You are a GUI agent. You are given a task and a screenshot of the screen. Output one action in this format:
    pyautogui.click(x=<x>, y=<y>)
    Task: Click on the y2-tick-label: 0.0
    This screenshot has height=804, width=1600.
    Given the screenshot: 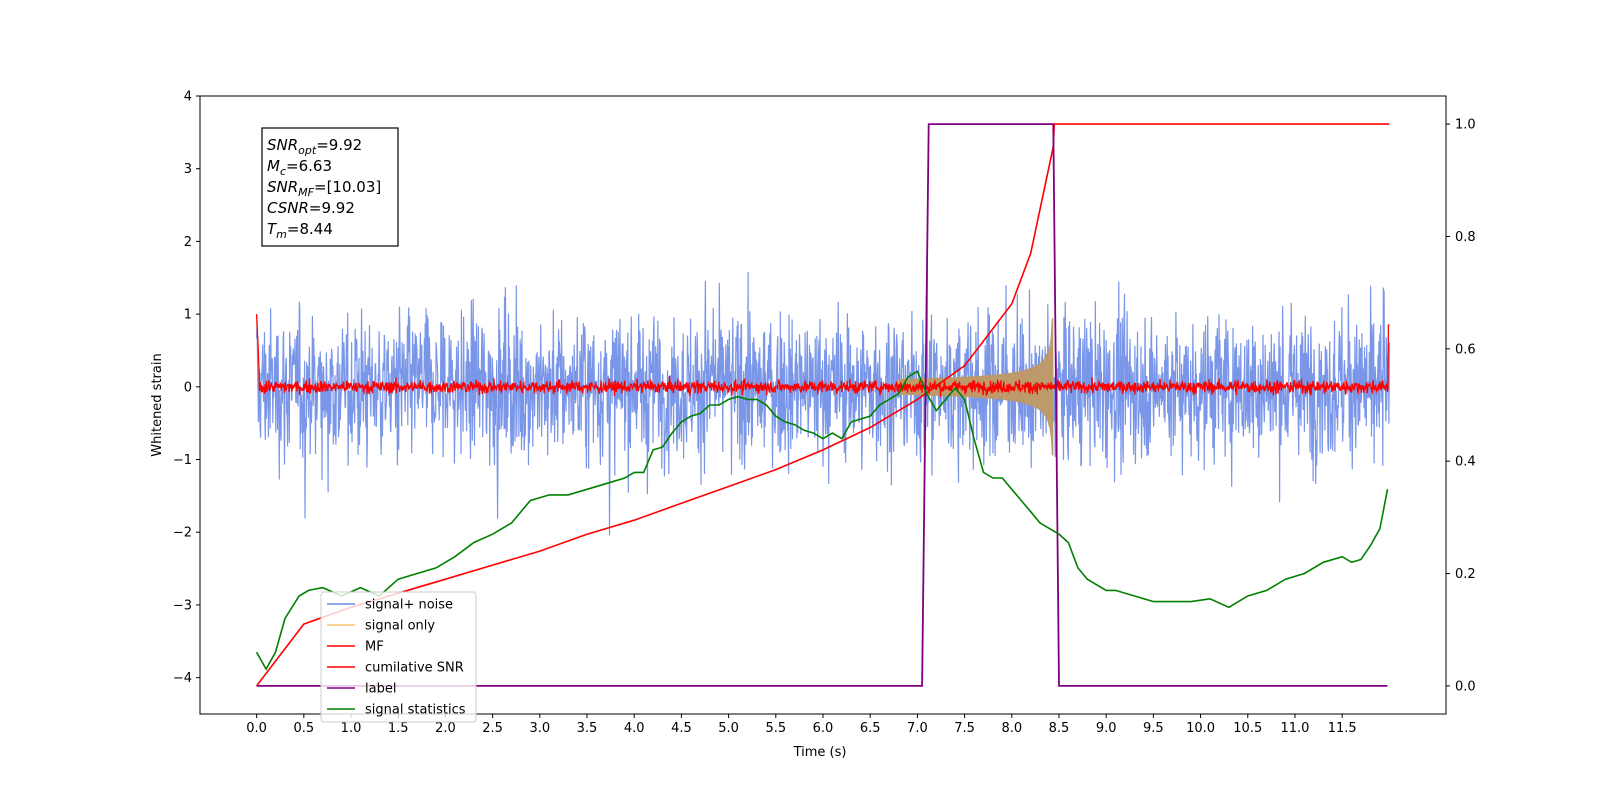 What is the action you would take?
    pyautogui.click(x=1465, y=686)
    